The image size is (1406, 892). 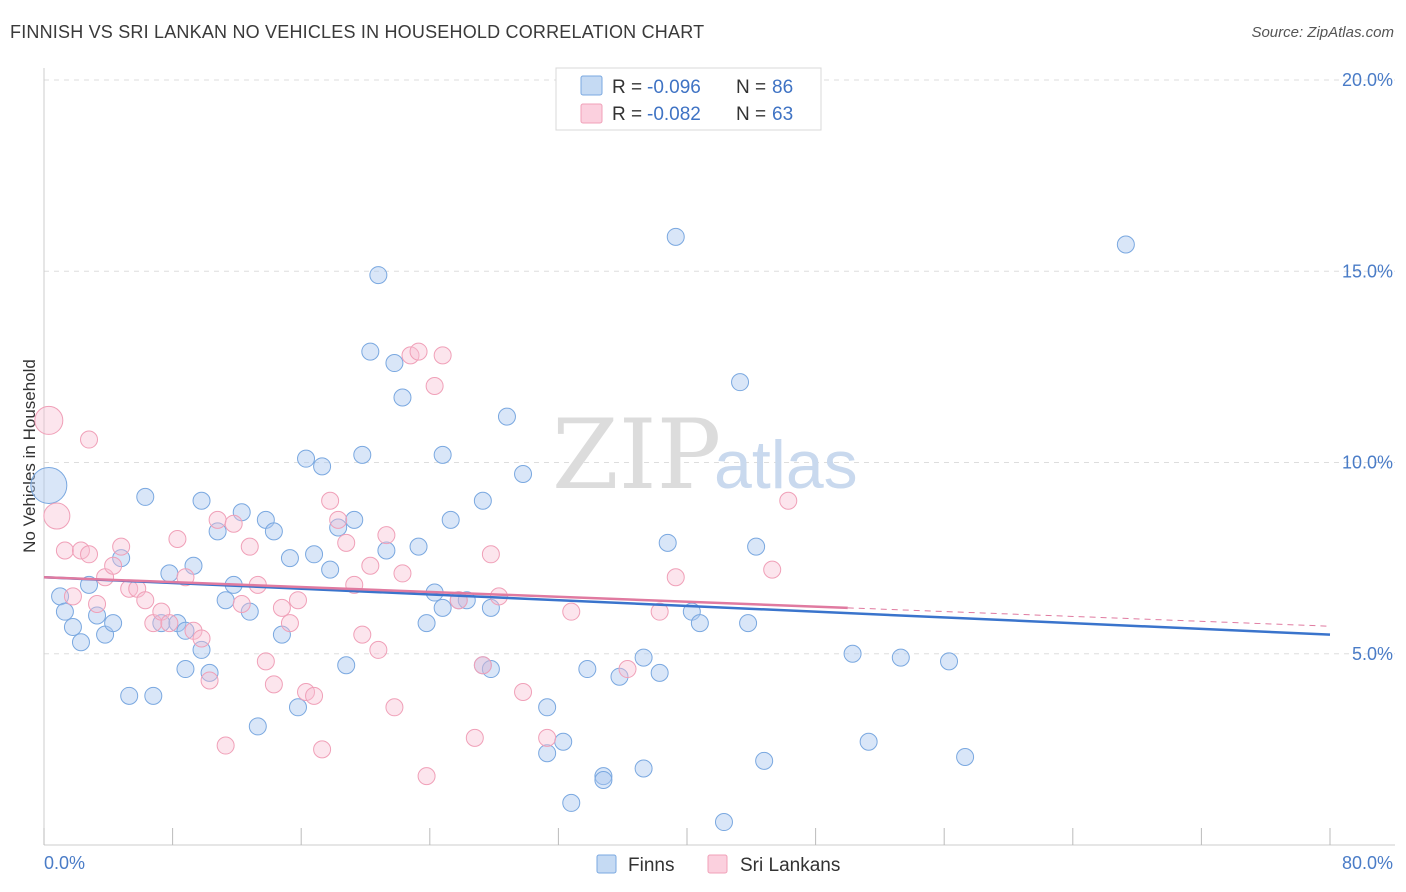 I want to click on legend-swatch-finns, so click(x=591, y=85).